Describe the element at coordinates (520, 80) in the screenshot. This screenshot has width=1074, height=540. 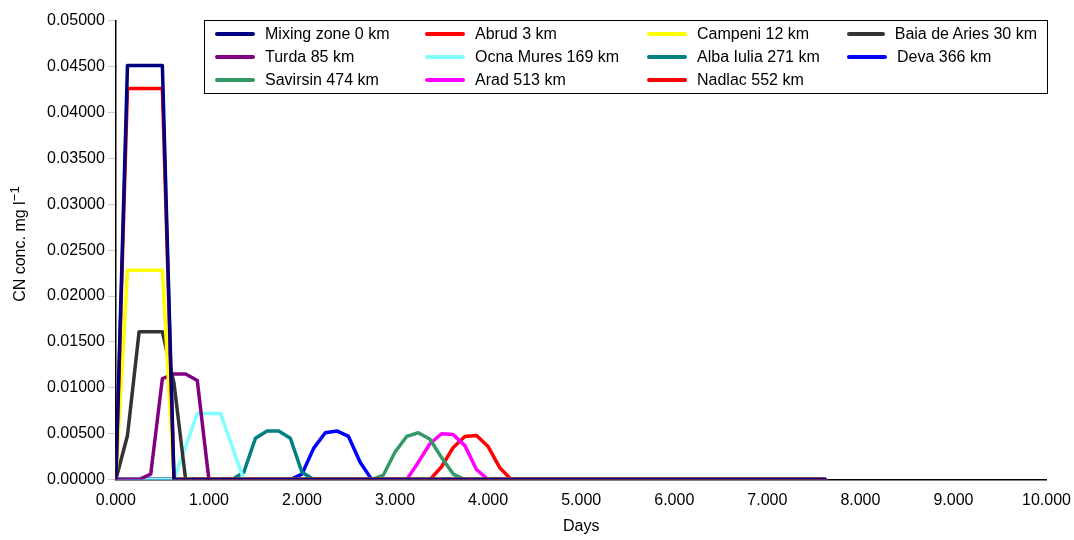
I see `legend-label: Arad 513 km` at that location.